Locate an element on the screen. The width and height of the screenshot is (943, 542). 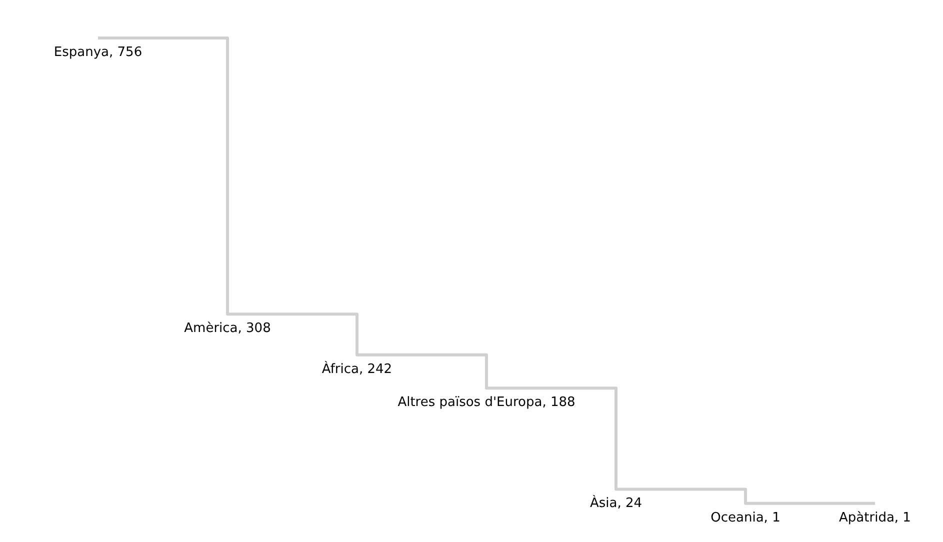
data-label: Àsia, 24 is located at coordinates (616, 503).